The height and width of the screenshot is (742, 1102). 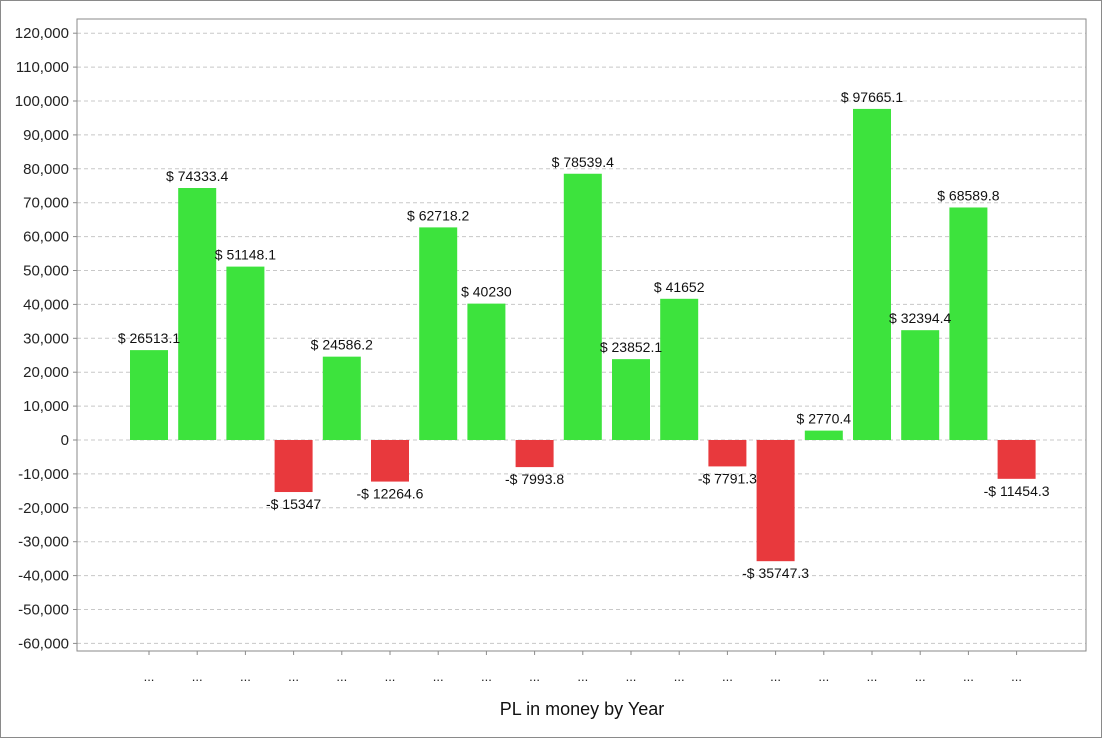 What do you see at coordinates (197, 176) in the screenshot?
I see `bar-value-label: $ 74333.4` at bounding box center [197, 176].